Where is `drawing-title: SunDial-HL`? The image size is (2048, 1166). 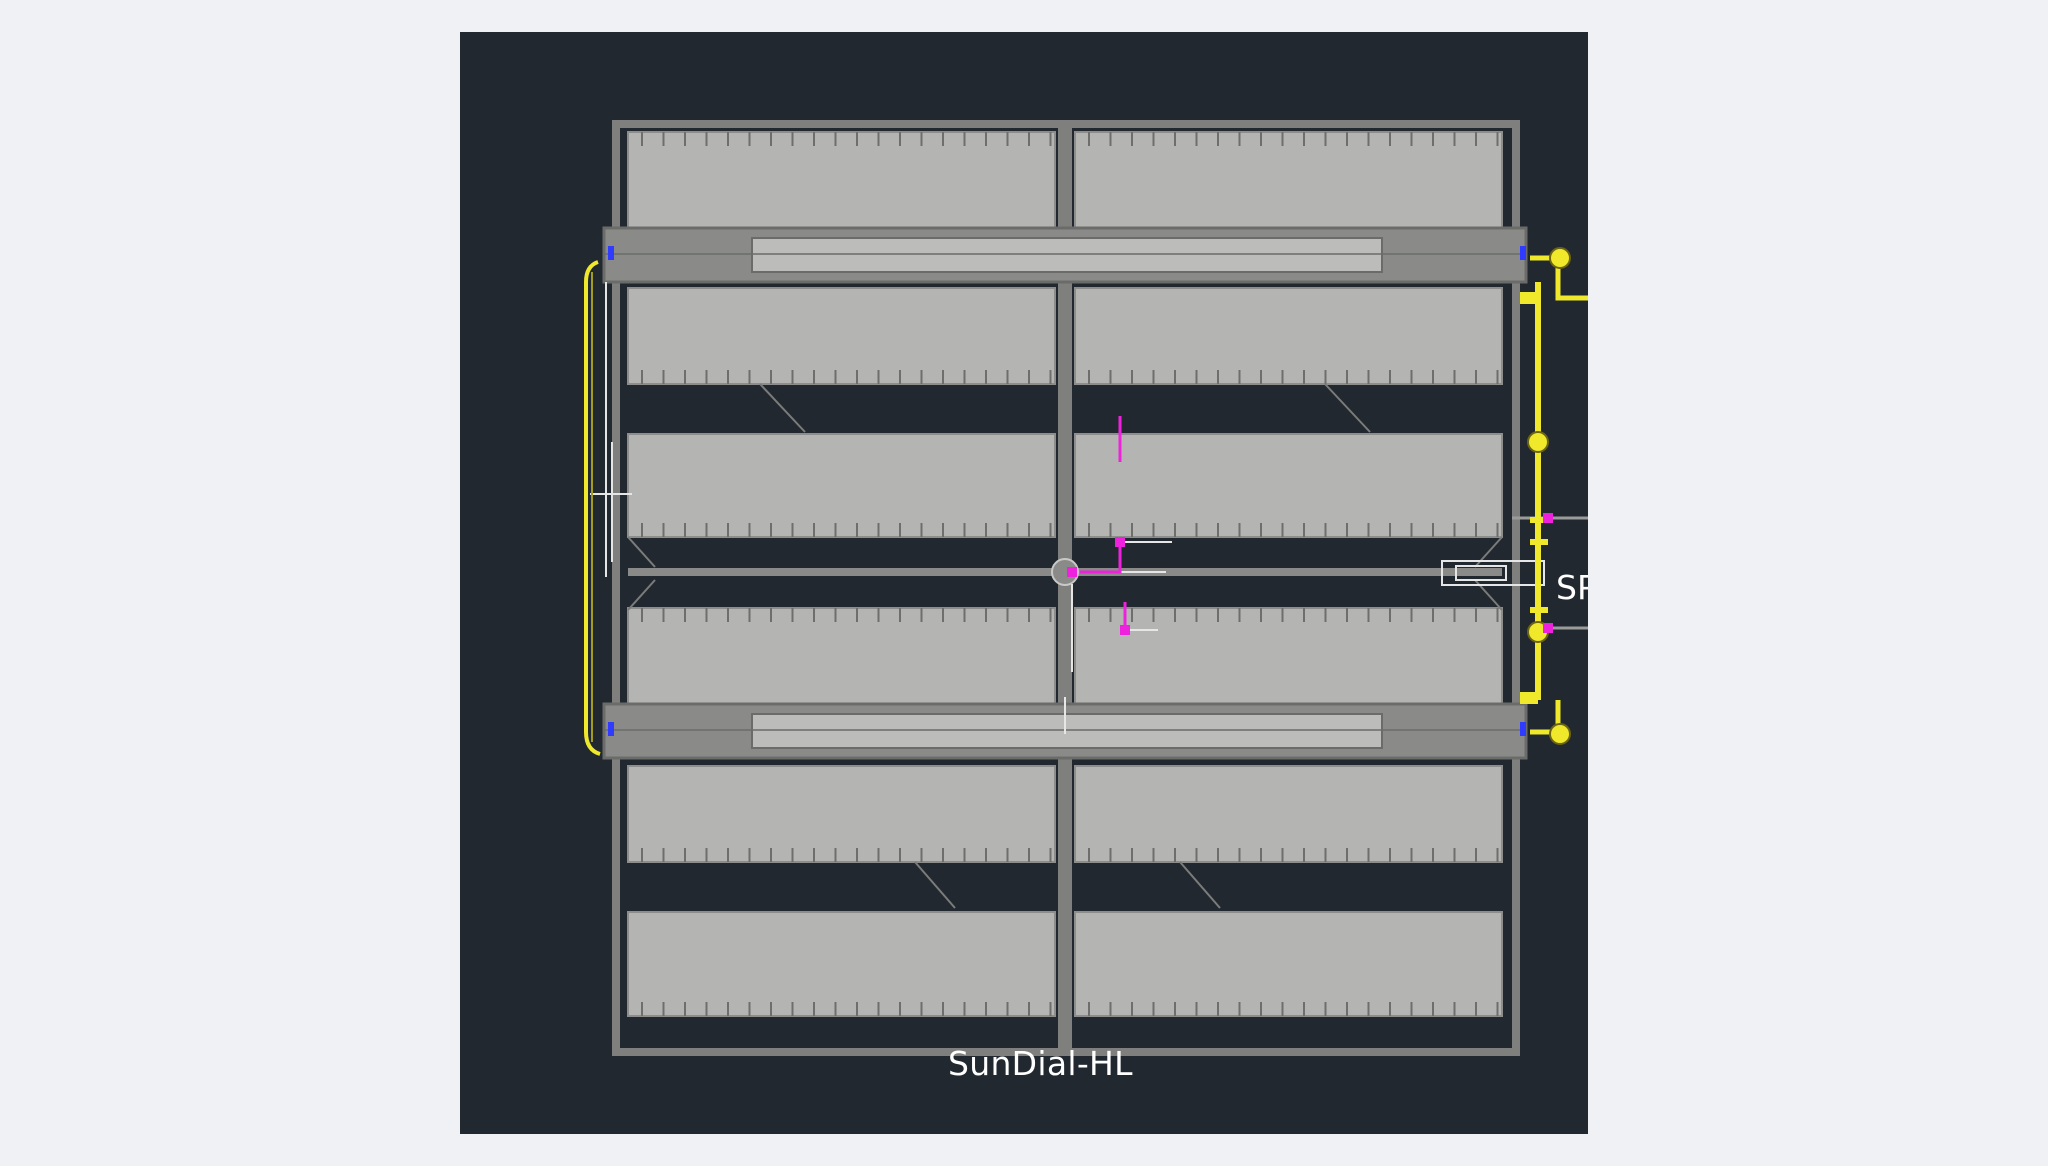 drawing-title: SunDial-HL is located at coordinates (1040, 1063).